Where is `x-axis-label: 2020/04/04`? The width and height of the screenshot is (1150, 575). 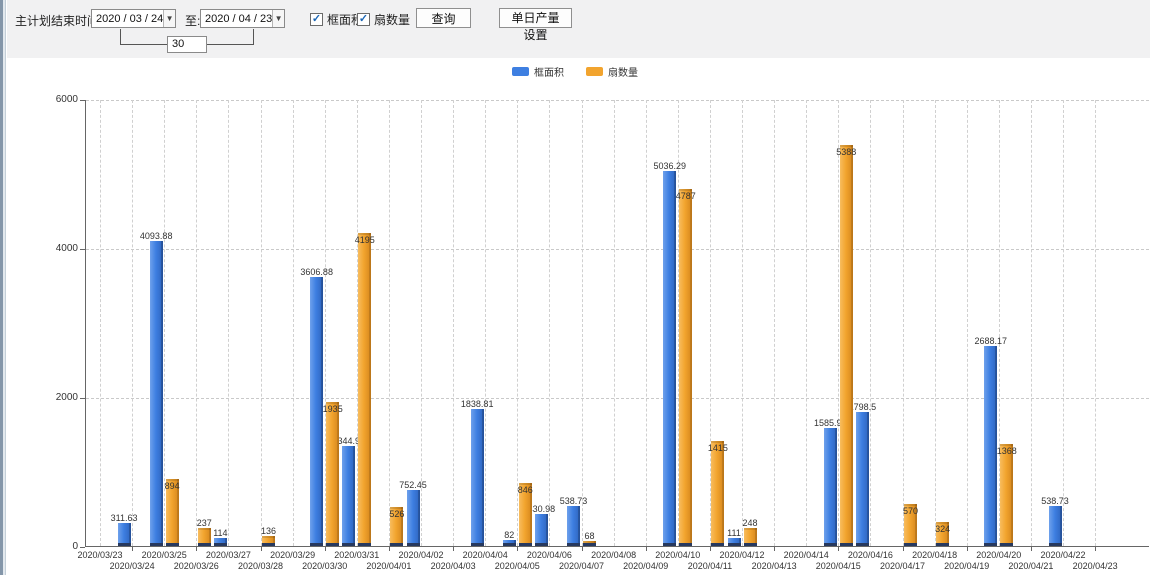
x-axis-label: 2020/04/04 is located at coordinates (485, 555).